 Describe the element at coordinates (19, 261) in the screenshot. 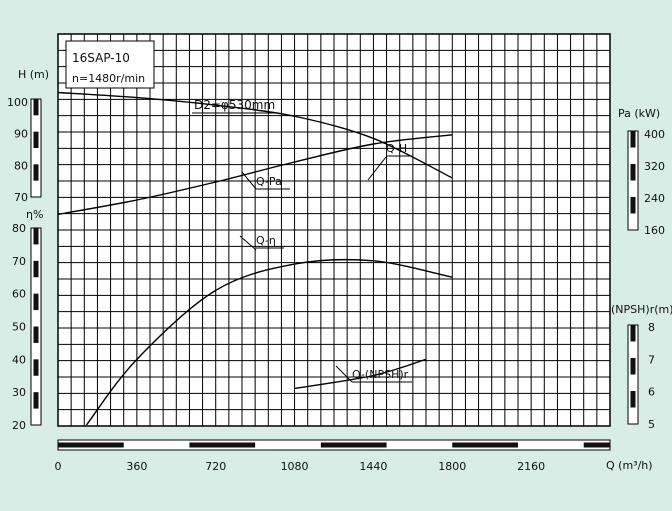

I see `eta-tick-label: 70` at that location.